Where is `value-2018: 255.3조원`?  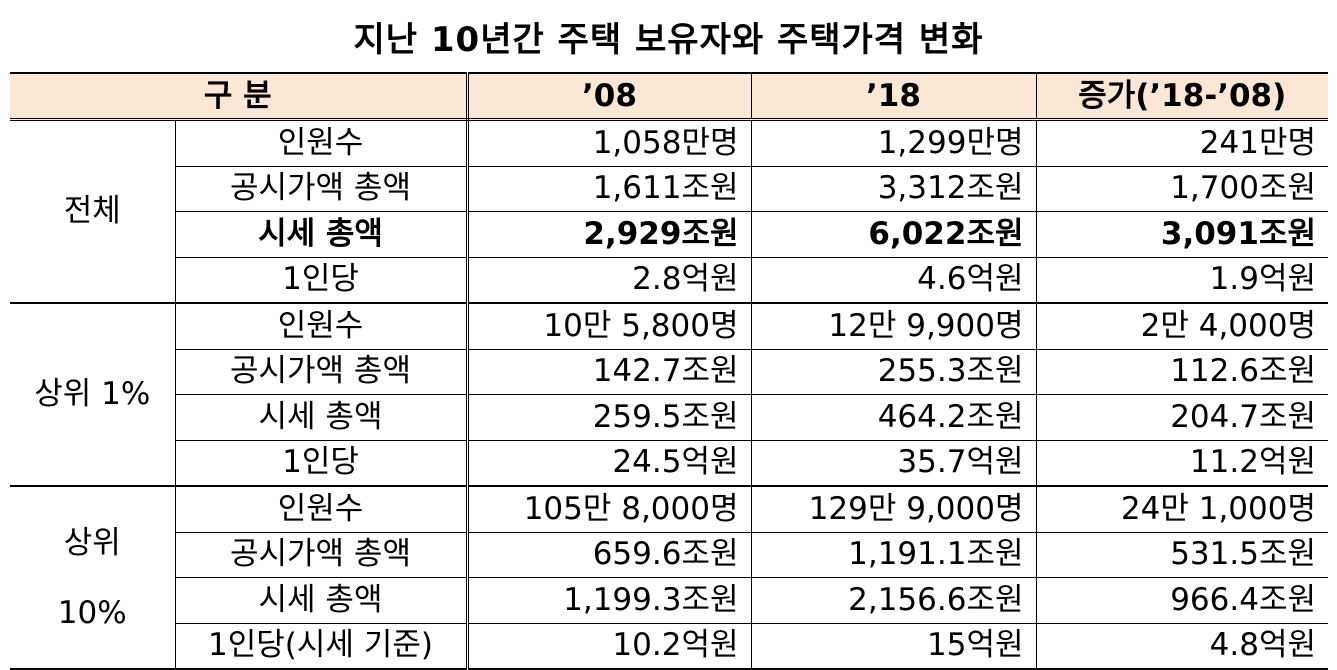 value-2018: 255.3조원 is located at coordinates (893, 371).